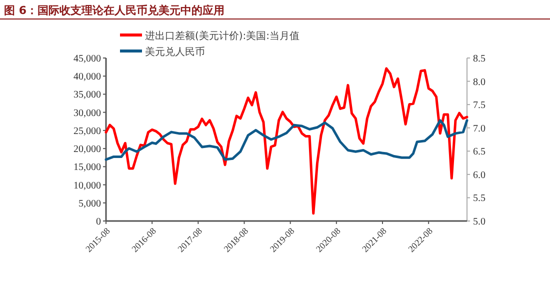 The width and height of the screenshot is (550, 292). Describe the element at coordinates (87, 59) in the screenshot. I see `y-tick-label: 45,000` at that location.